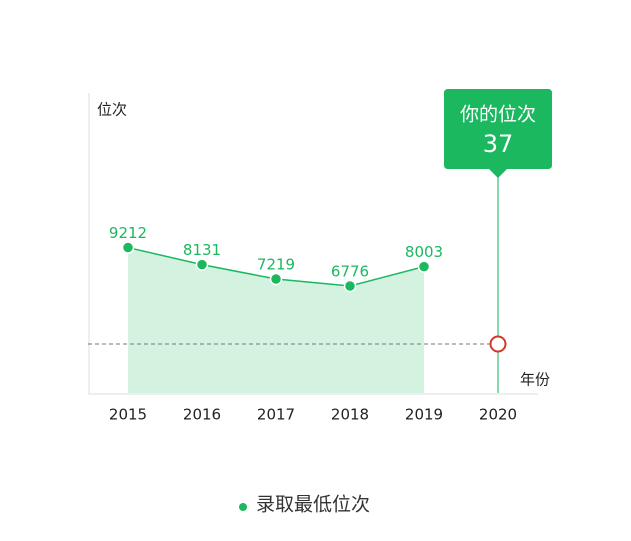  I want to click on data-label: 7219, so click(276, 265).